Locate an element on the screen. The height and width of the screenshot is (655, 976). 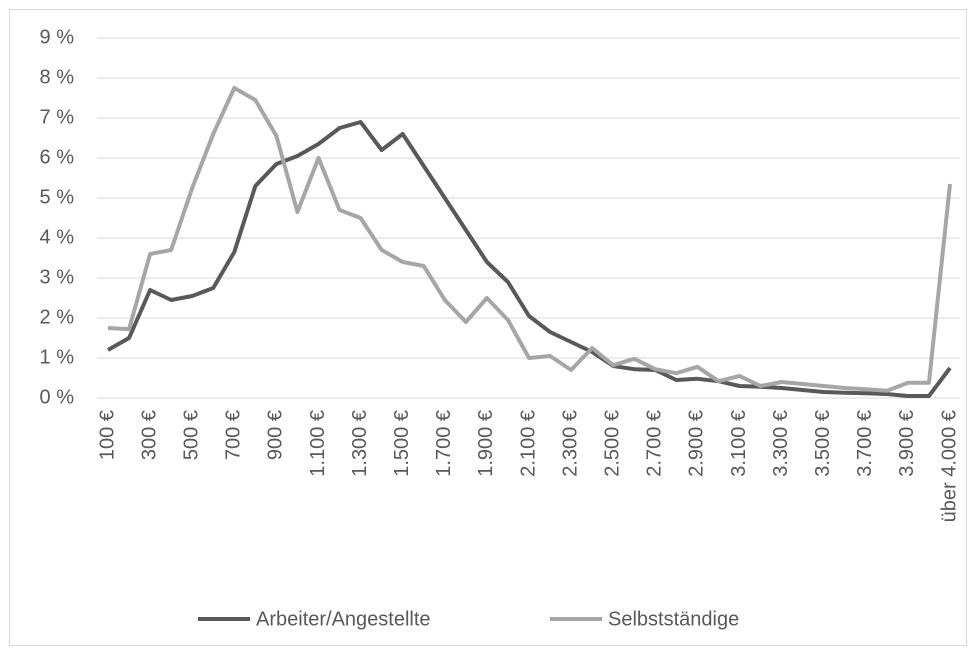
y-tick-label: 3 % is located at coordinates (57, 277).